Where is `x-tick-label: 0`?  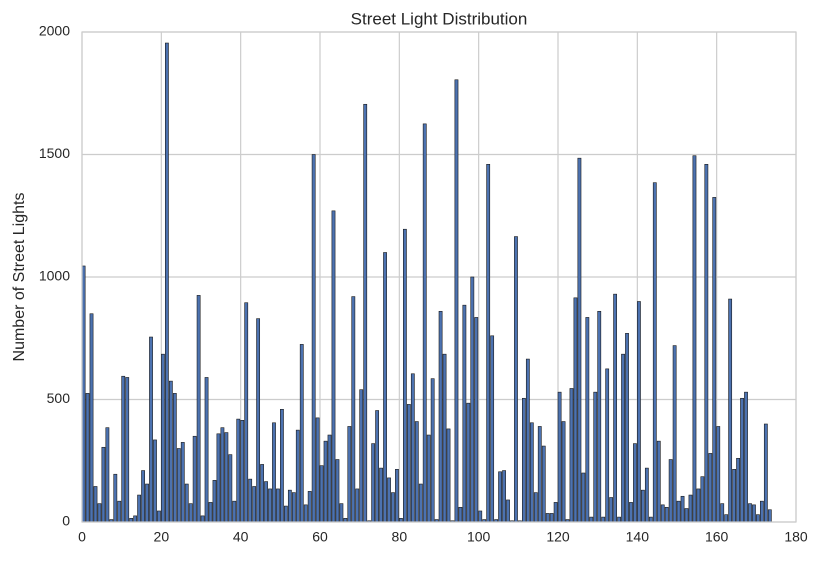 x-tick-label: 0 is located at coordinates (82, 537).